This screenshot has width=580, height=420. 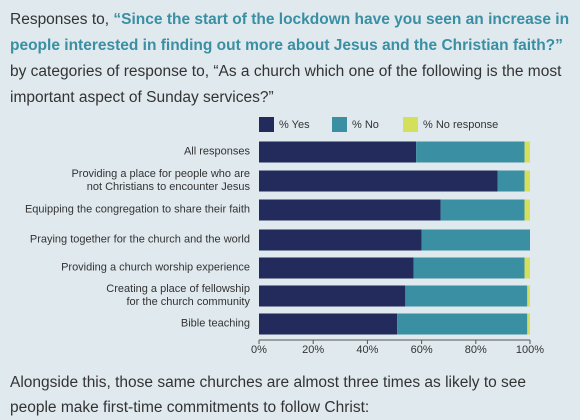 I want to click on x-tick-label: 0%, so click(x=259, y=350).